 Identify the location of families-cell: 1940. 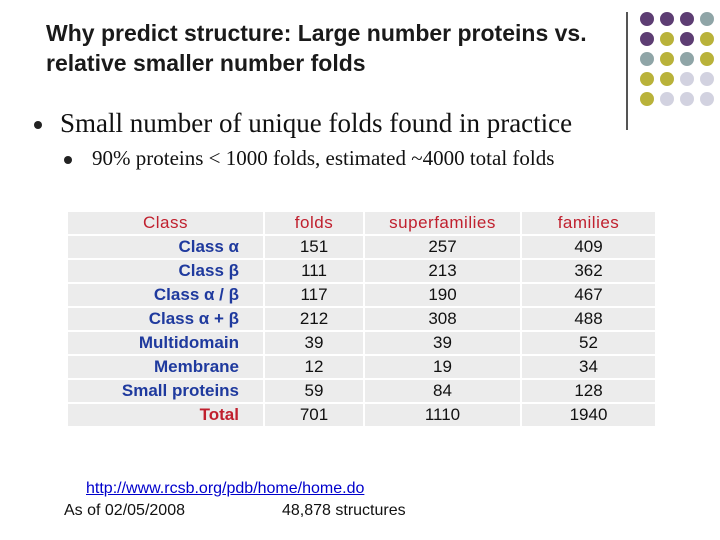
(588, 415).